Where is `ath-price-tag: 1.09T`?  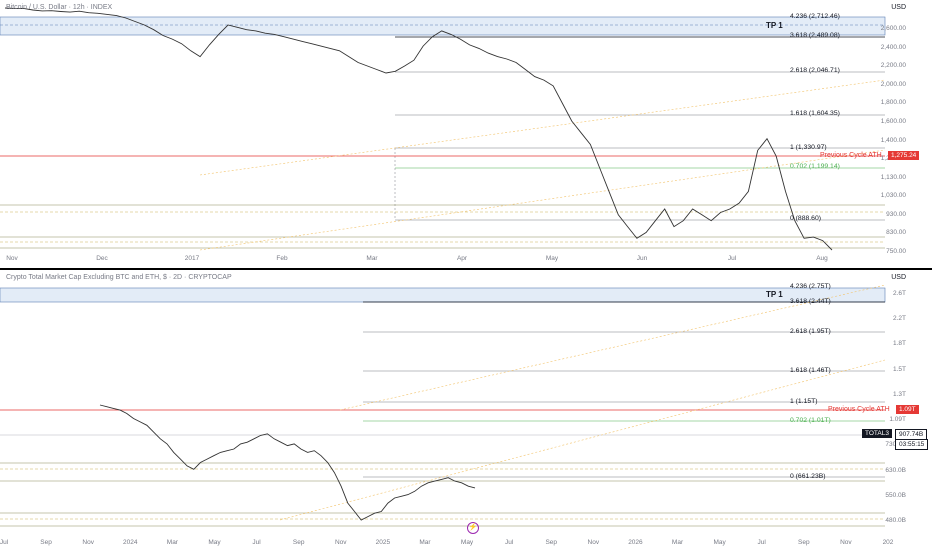 ath-price-tag: 1.09T is located at coordinates (907, 409).